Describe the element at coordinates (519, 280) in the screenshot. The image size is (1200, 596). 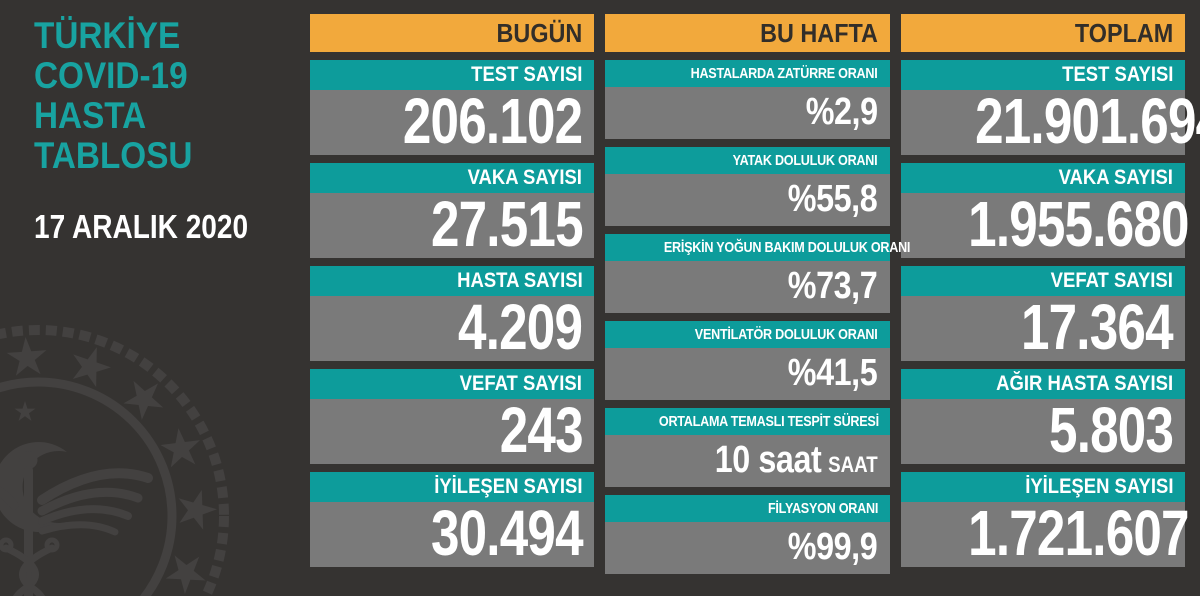
I see `stat-label: HASTA SAYISI` at that location.